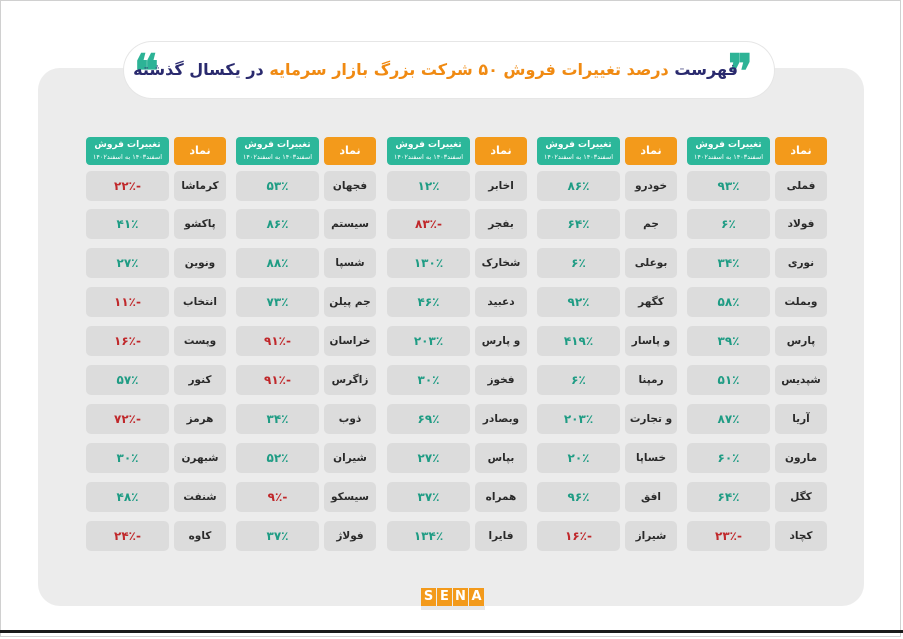 This screenshot has height=639, width=903. Describe the element at coordinates (458, 341) in the screenshot. I see `table-row: و پارس ۲۰۳٪` at that location.